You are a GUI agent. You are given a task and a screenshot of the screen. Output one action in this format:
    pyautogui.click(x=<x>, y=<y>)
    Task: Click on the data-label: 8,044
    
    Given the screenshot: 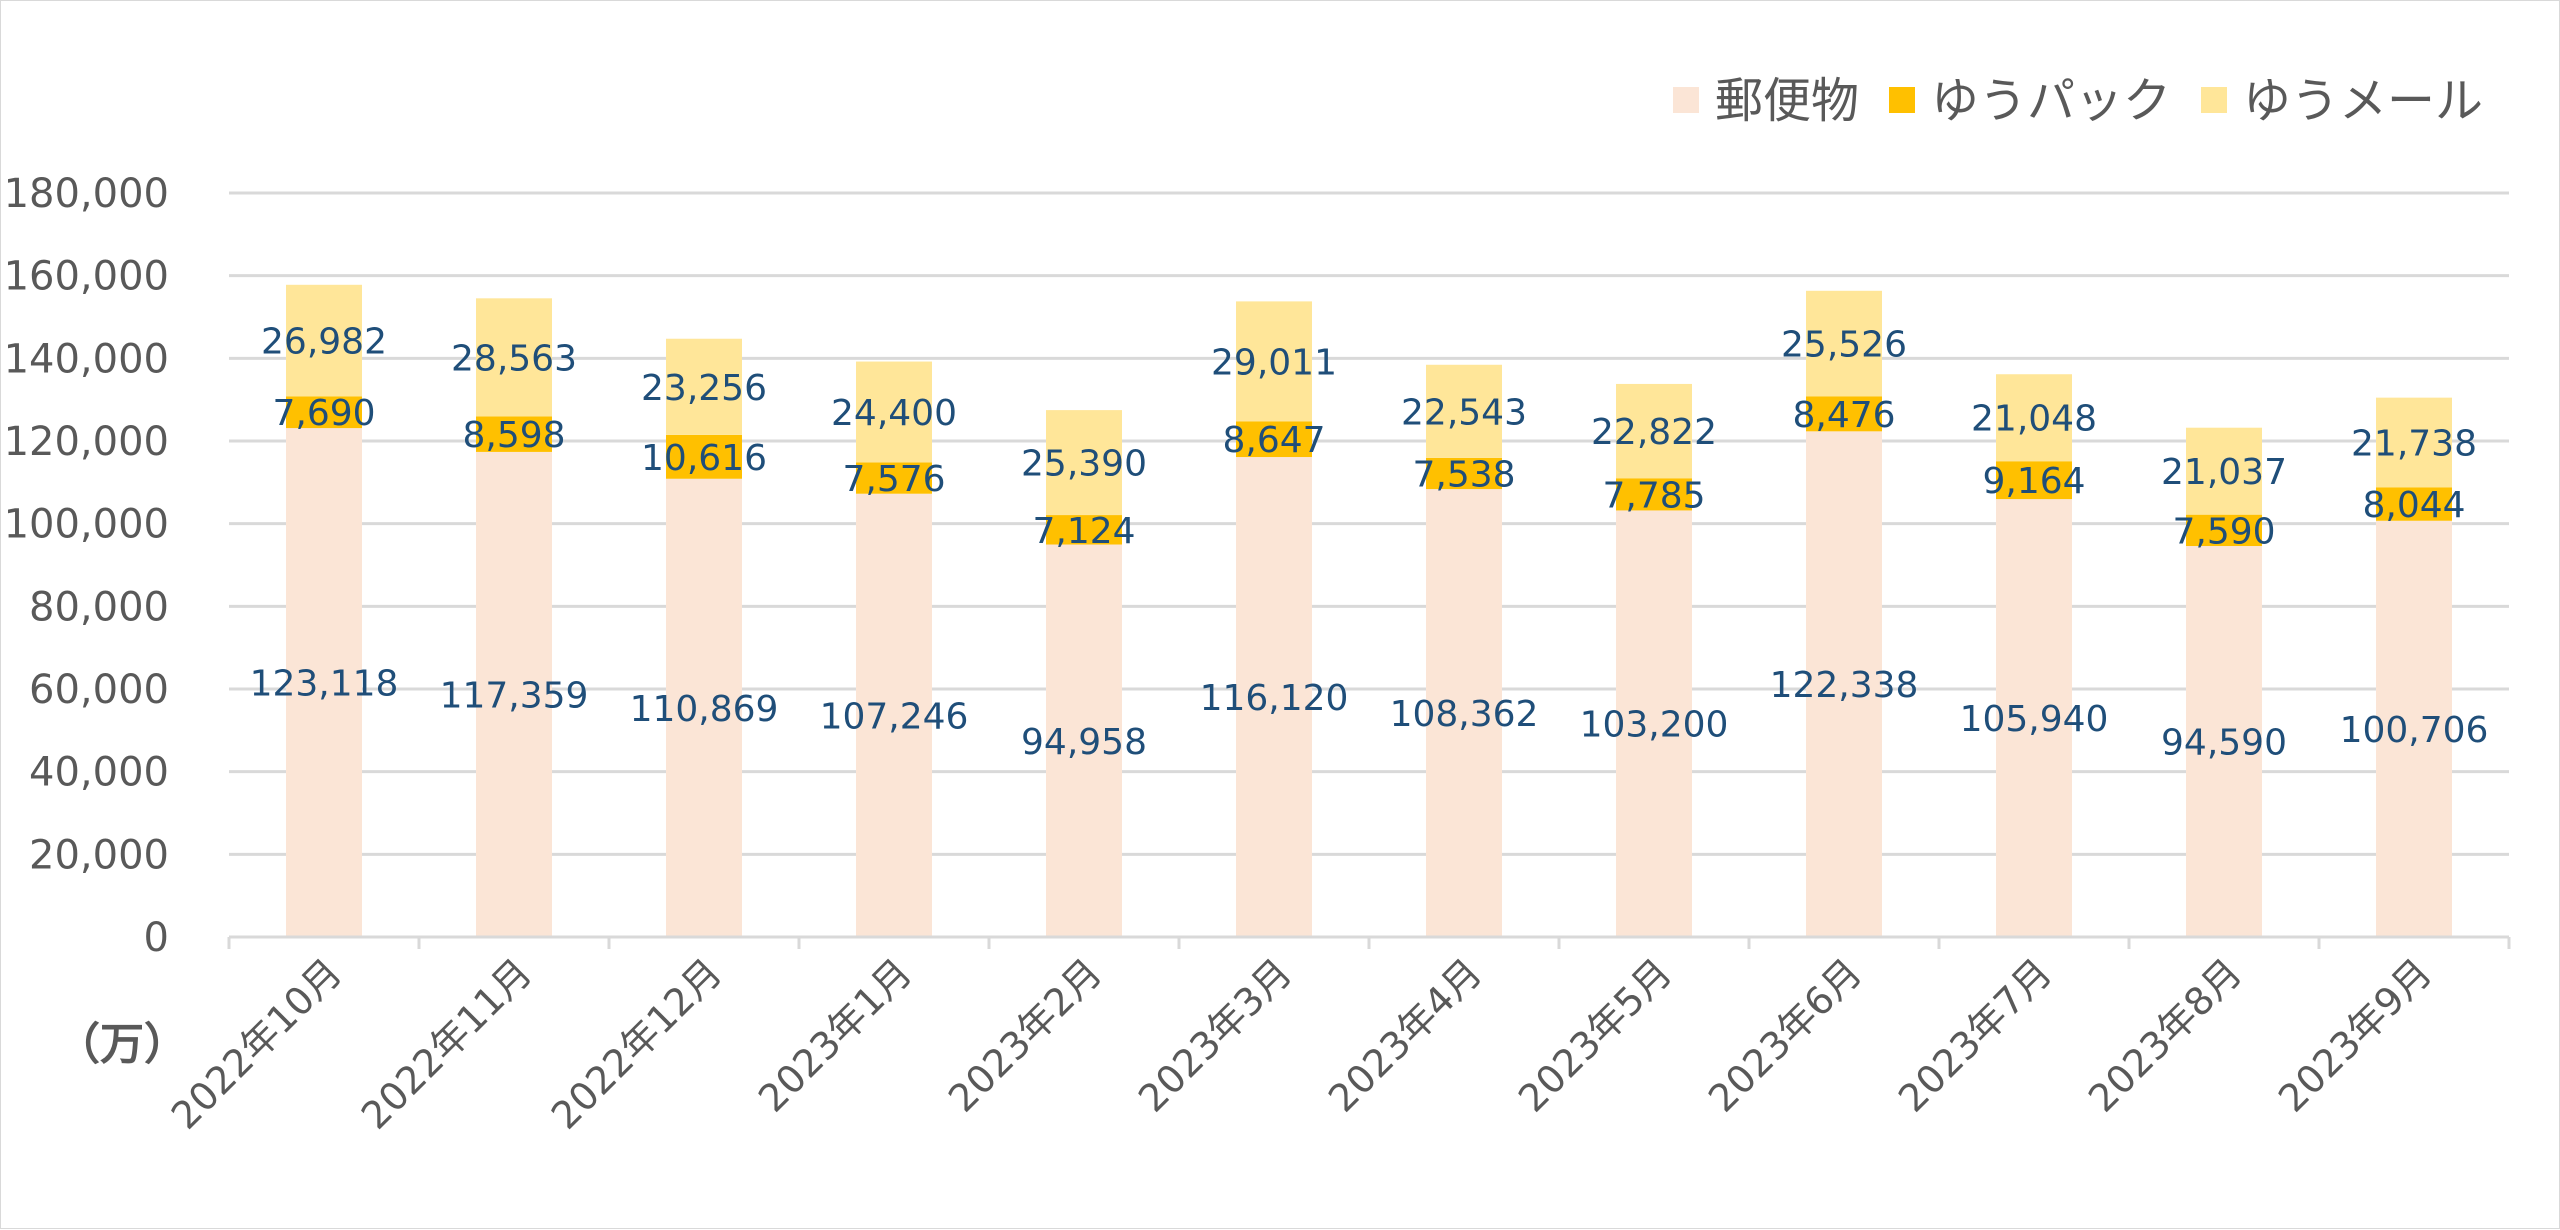 What is the action you would take?
    pyautogui.click(x=2413, y=505)
    